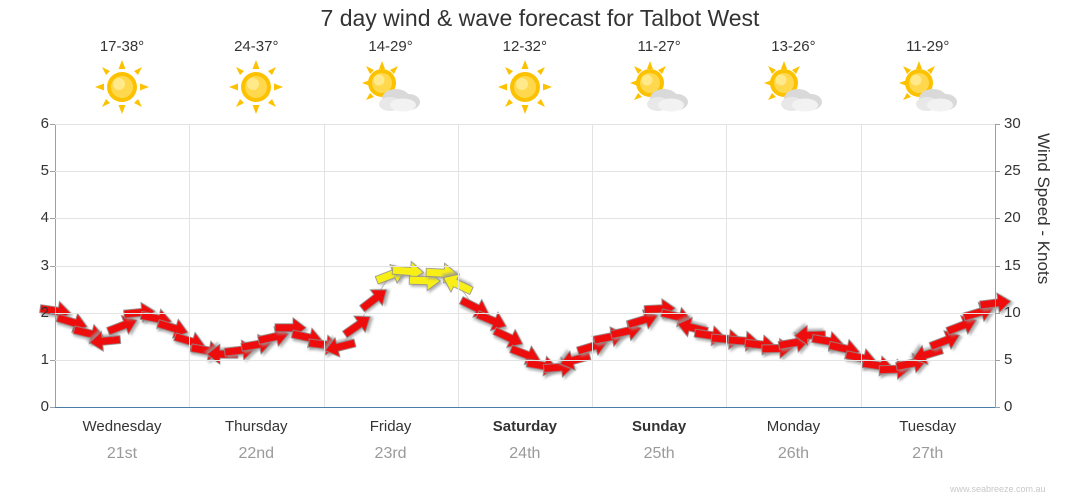 Image resolution: width=1080 pixels, height=494 pixels. I want to click on day-temperature-range: 24-37°, so click(256, 46).